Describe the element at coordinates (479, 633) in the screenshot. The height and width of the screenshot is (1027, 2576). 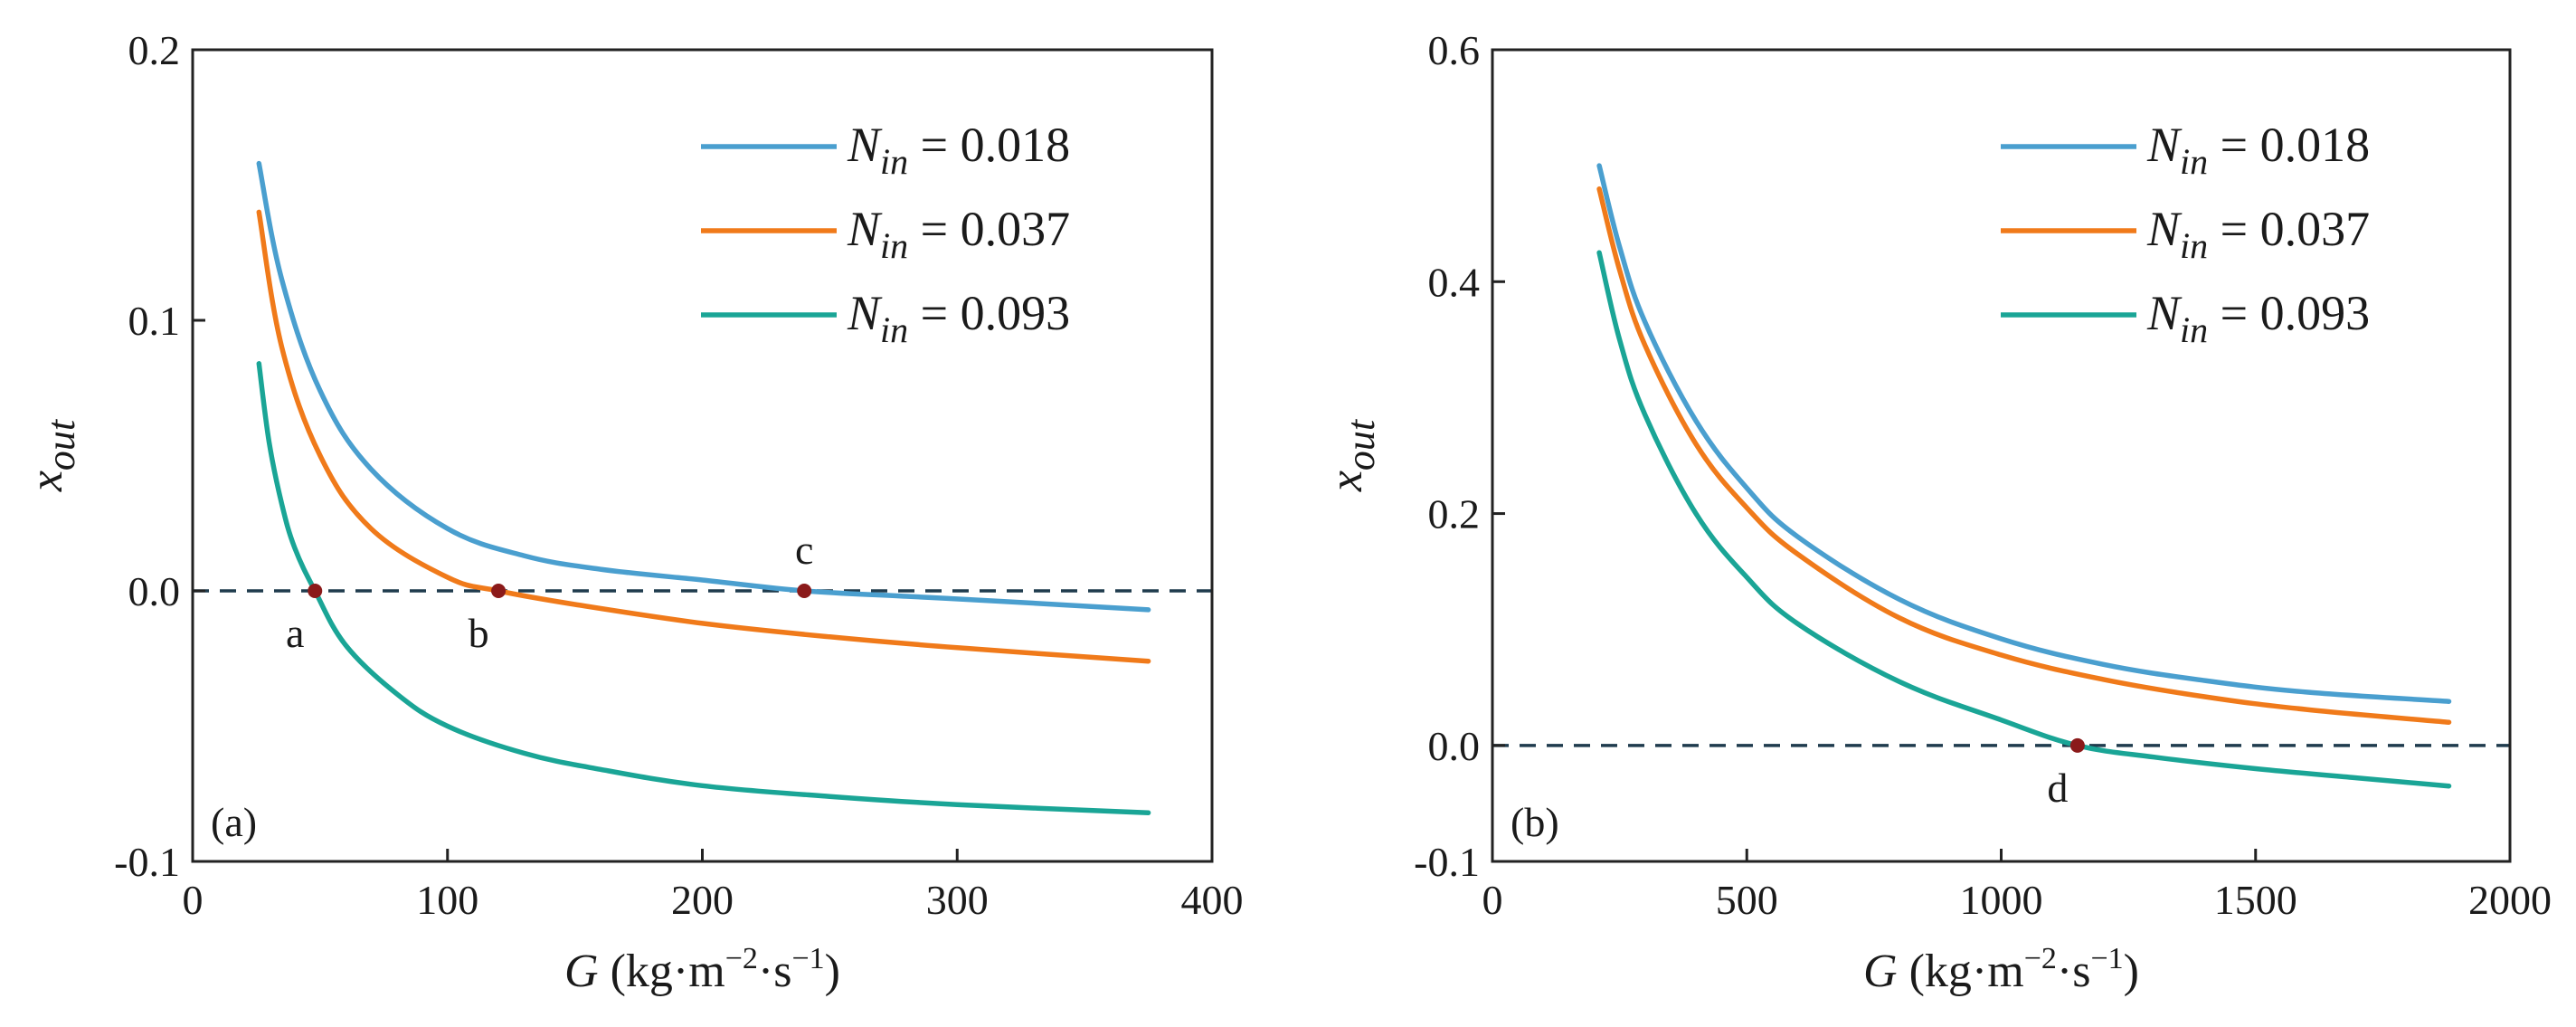
I see `point-label-b: b` at that location.